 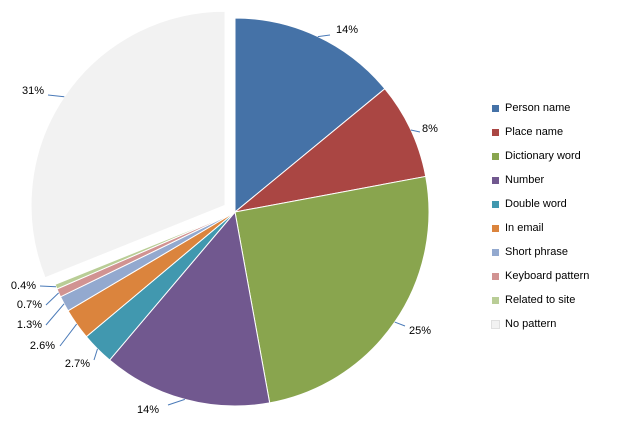 What do you see at coordinates (531, 324) in the screenshot?
I see `legend-label: No pattern` at bounding box center [531, 324].